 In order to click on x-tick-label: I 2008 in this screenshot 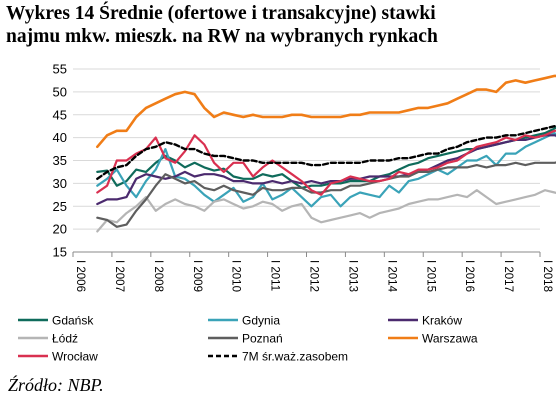, I will do `click(158, 276)`.